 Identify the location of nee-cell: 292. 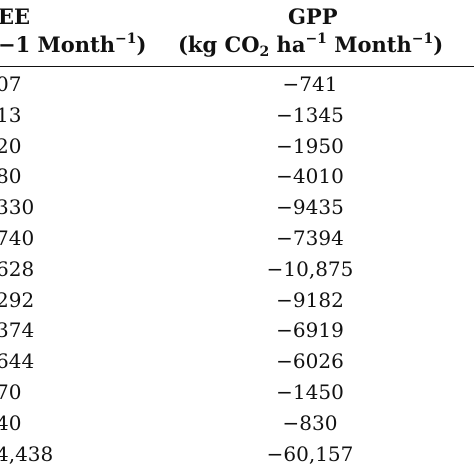
(17, 299).